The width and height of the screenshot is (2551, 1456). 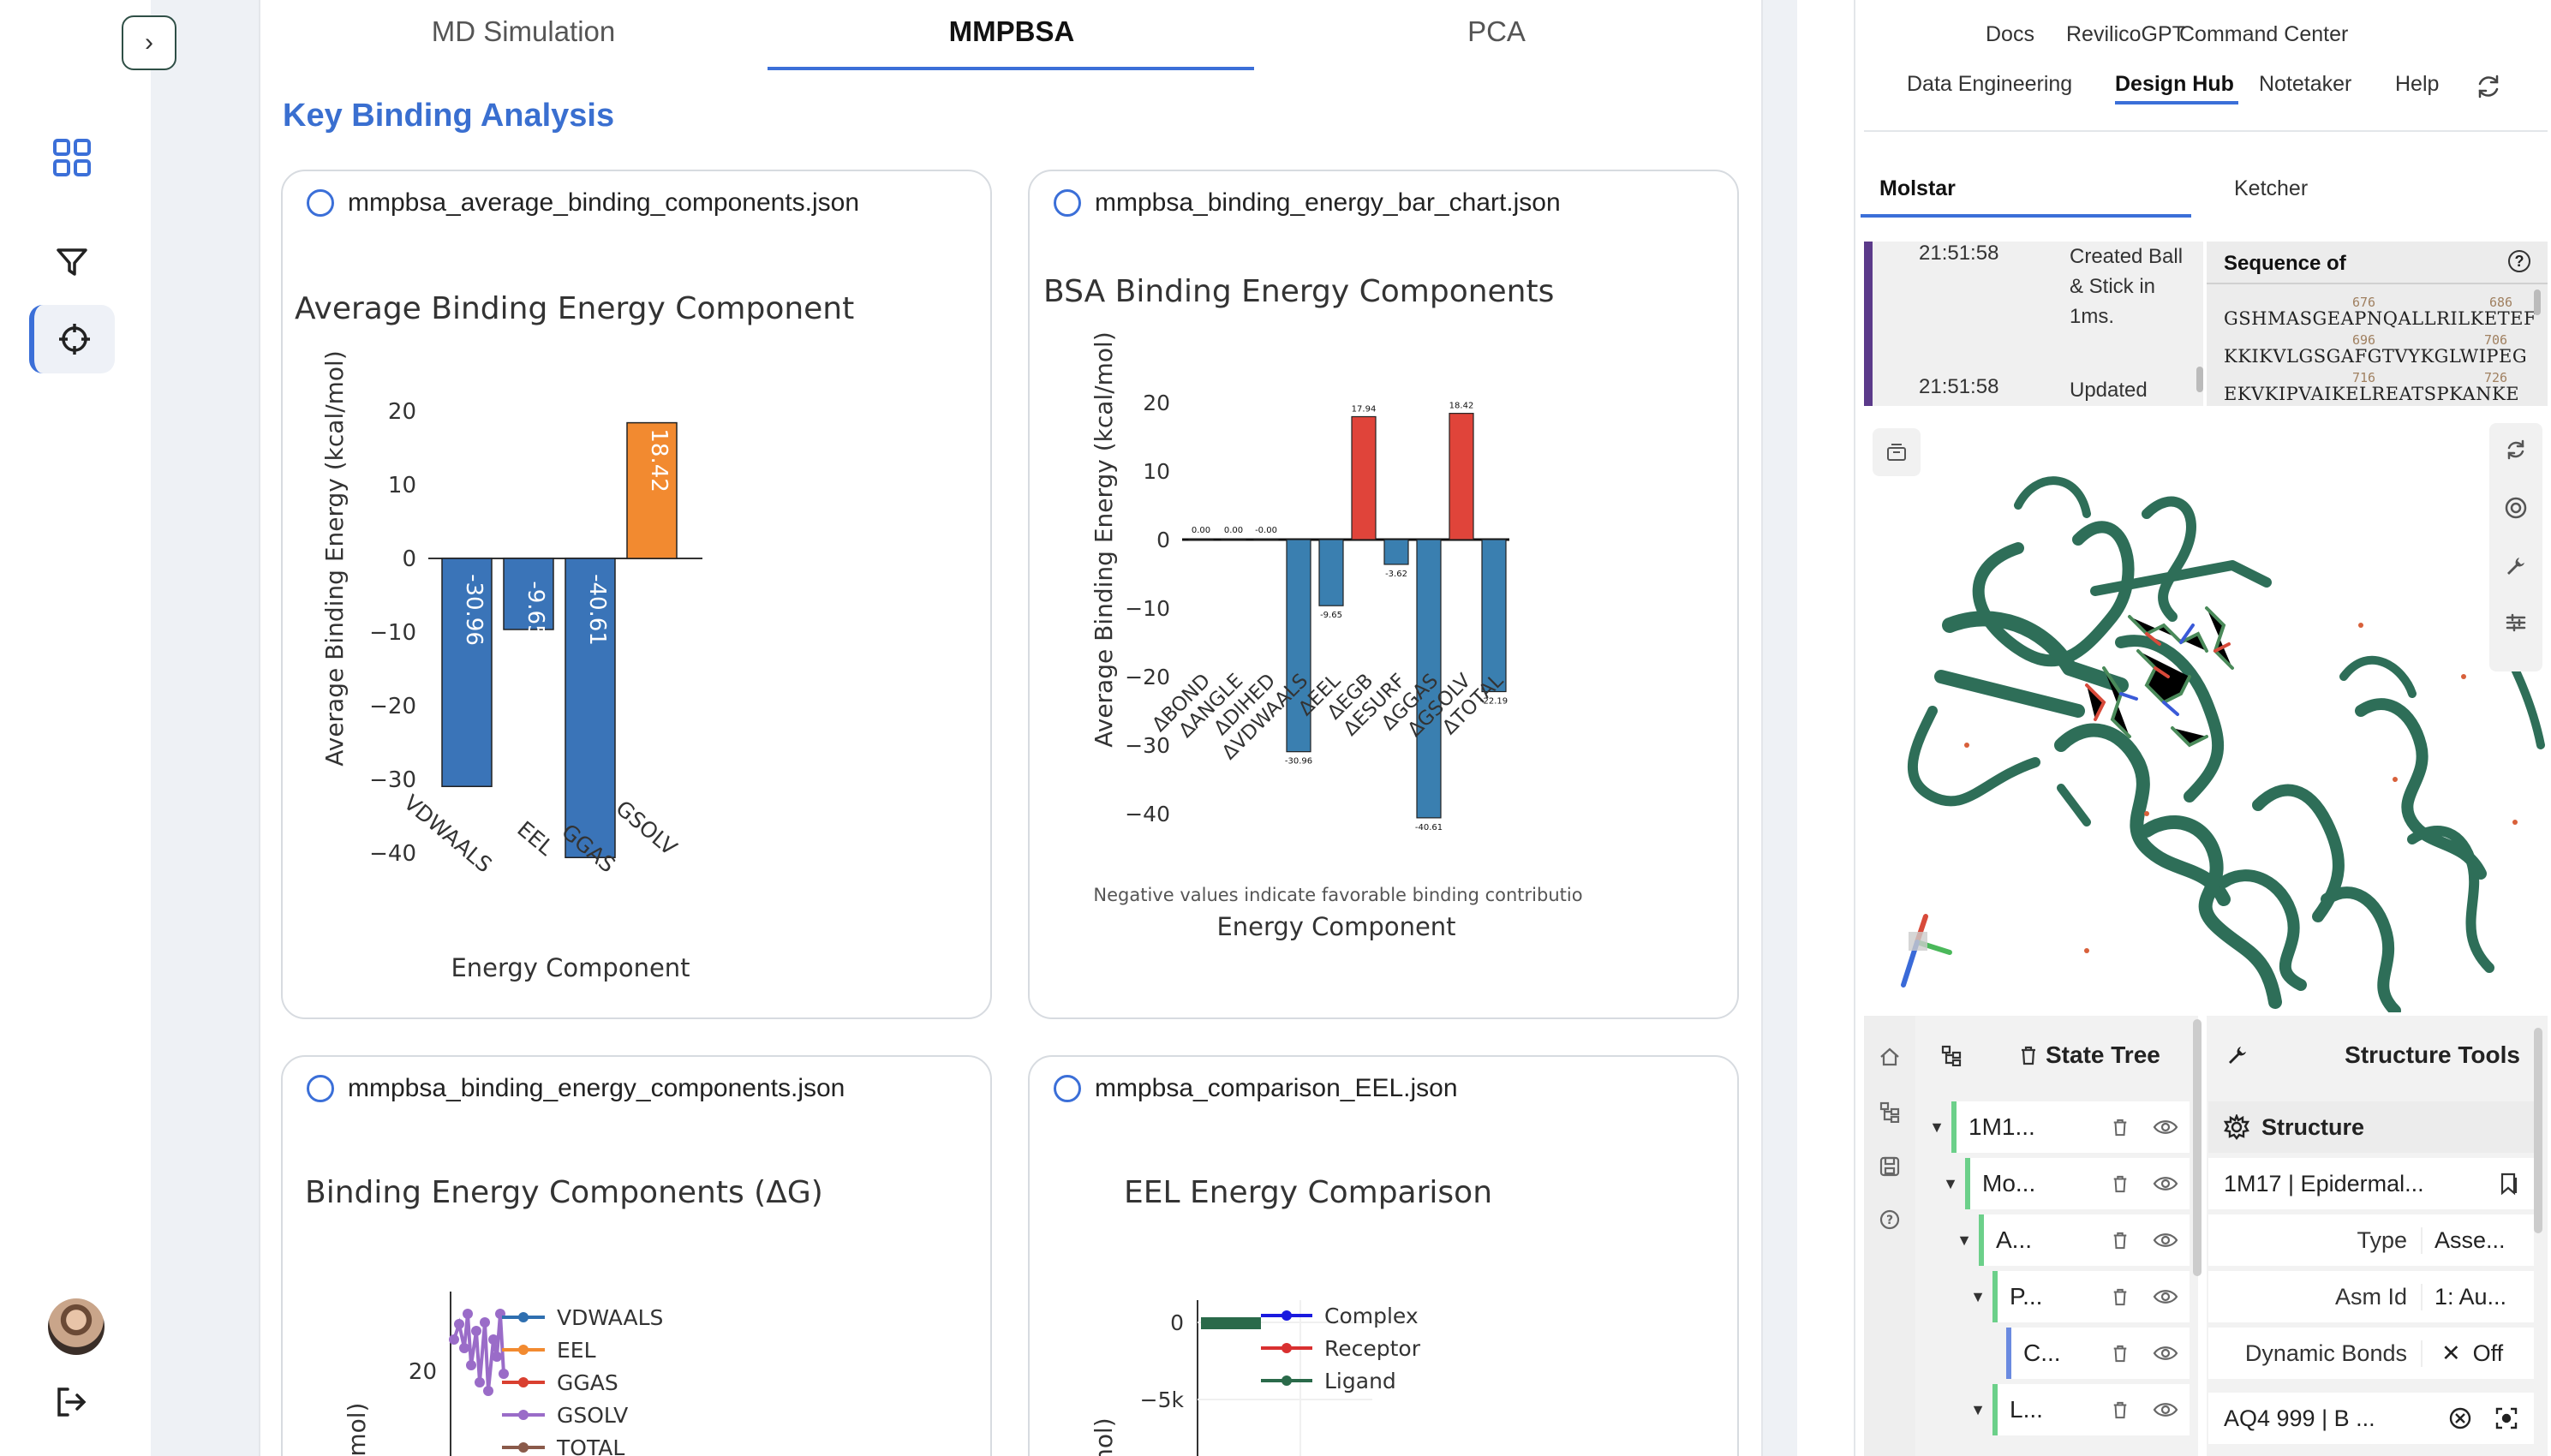 I want to click on tree-side-toolbar, so click(x=1889, y=1236).